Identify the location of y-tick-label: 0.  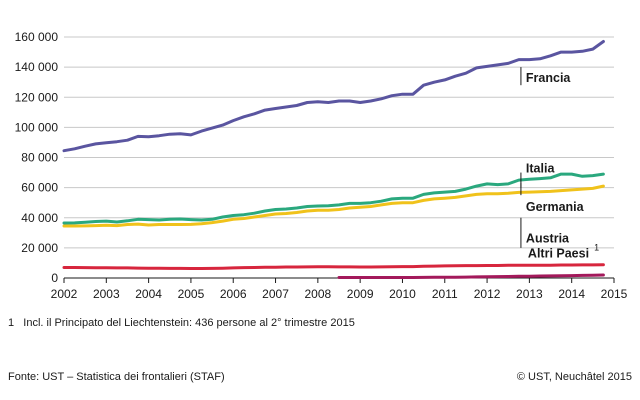
(54, 278).